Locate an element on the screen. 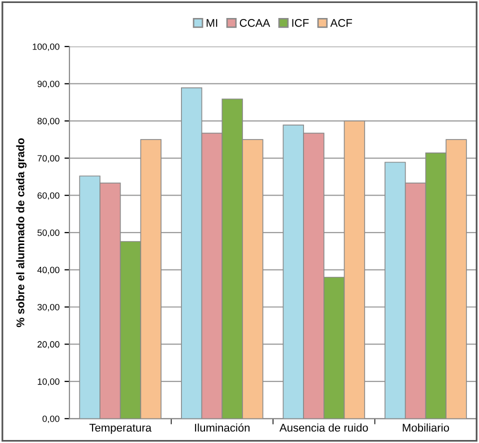 The width and height of the screenshot is (479, 443). y-tick-label: 70,00 is located at coordinates (49, 159).